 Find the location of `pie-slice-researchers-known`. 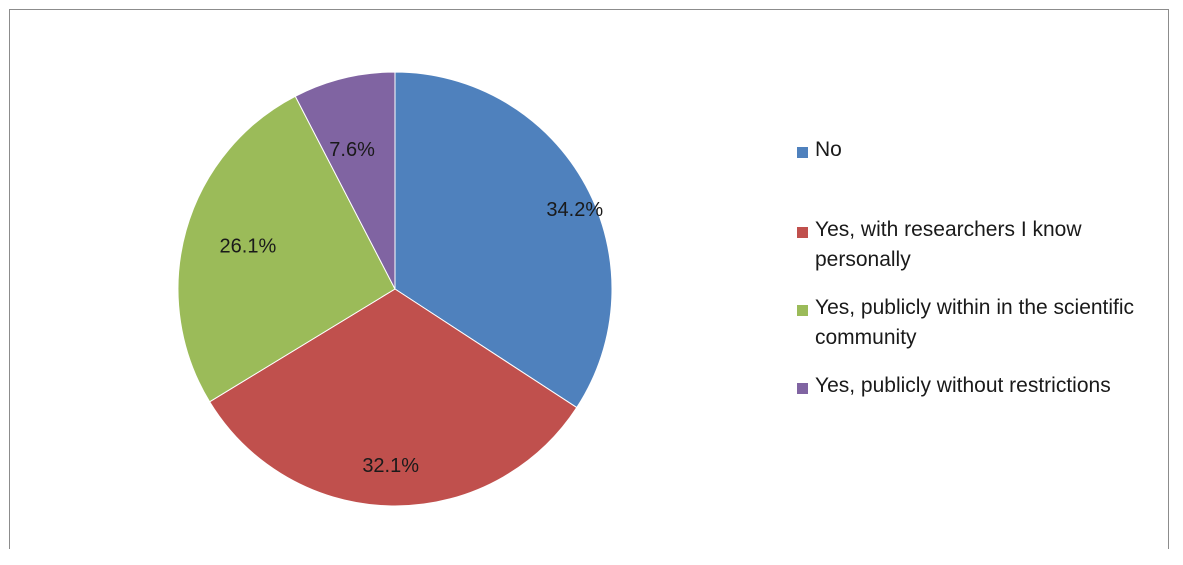

pie-slice-researchers-known is located at coordinates (393, 397).